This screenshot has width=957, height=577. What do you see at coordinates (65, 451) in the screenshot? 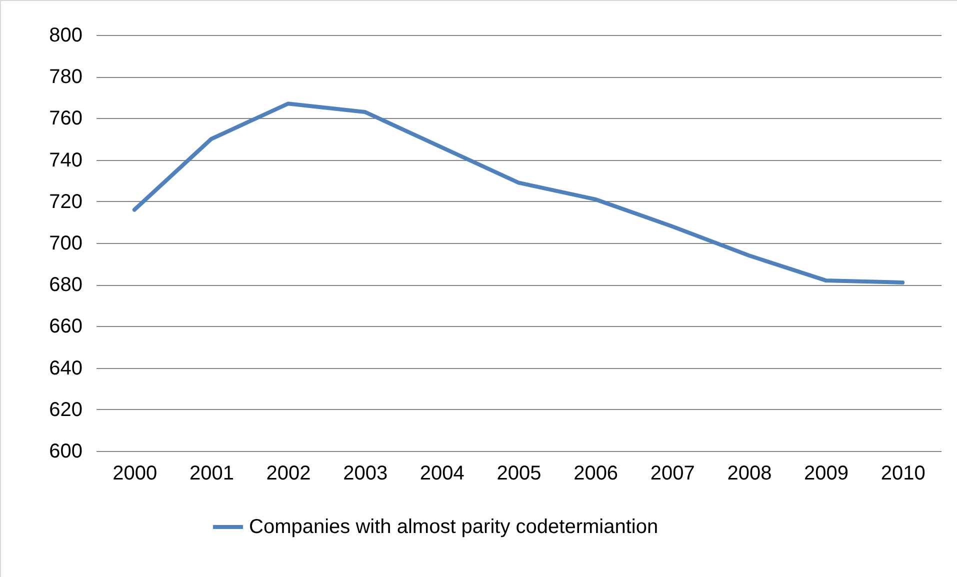
I see `y-tick-label: 600` at bounding box center [65, 451].